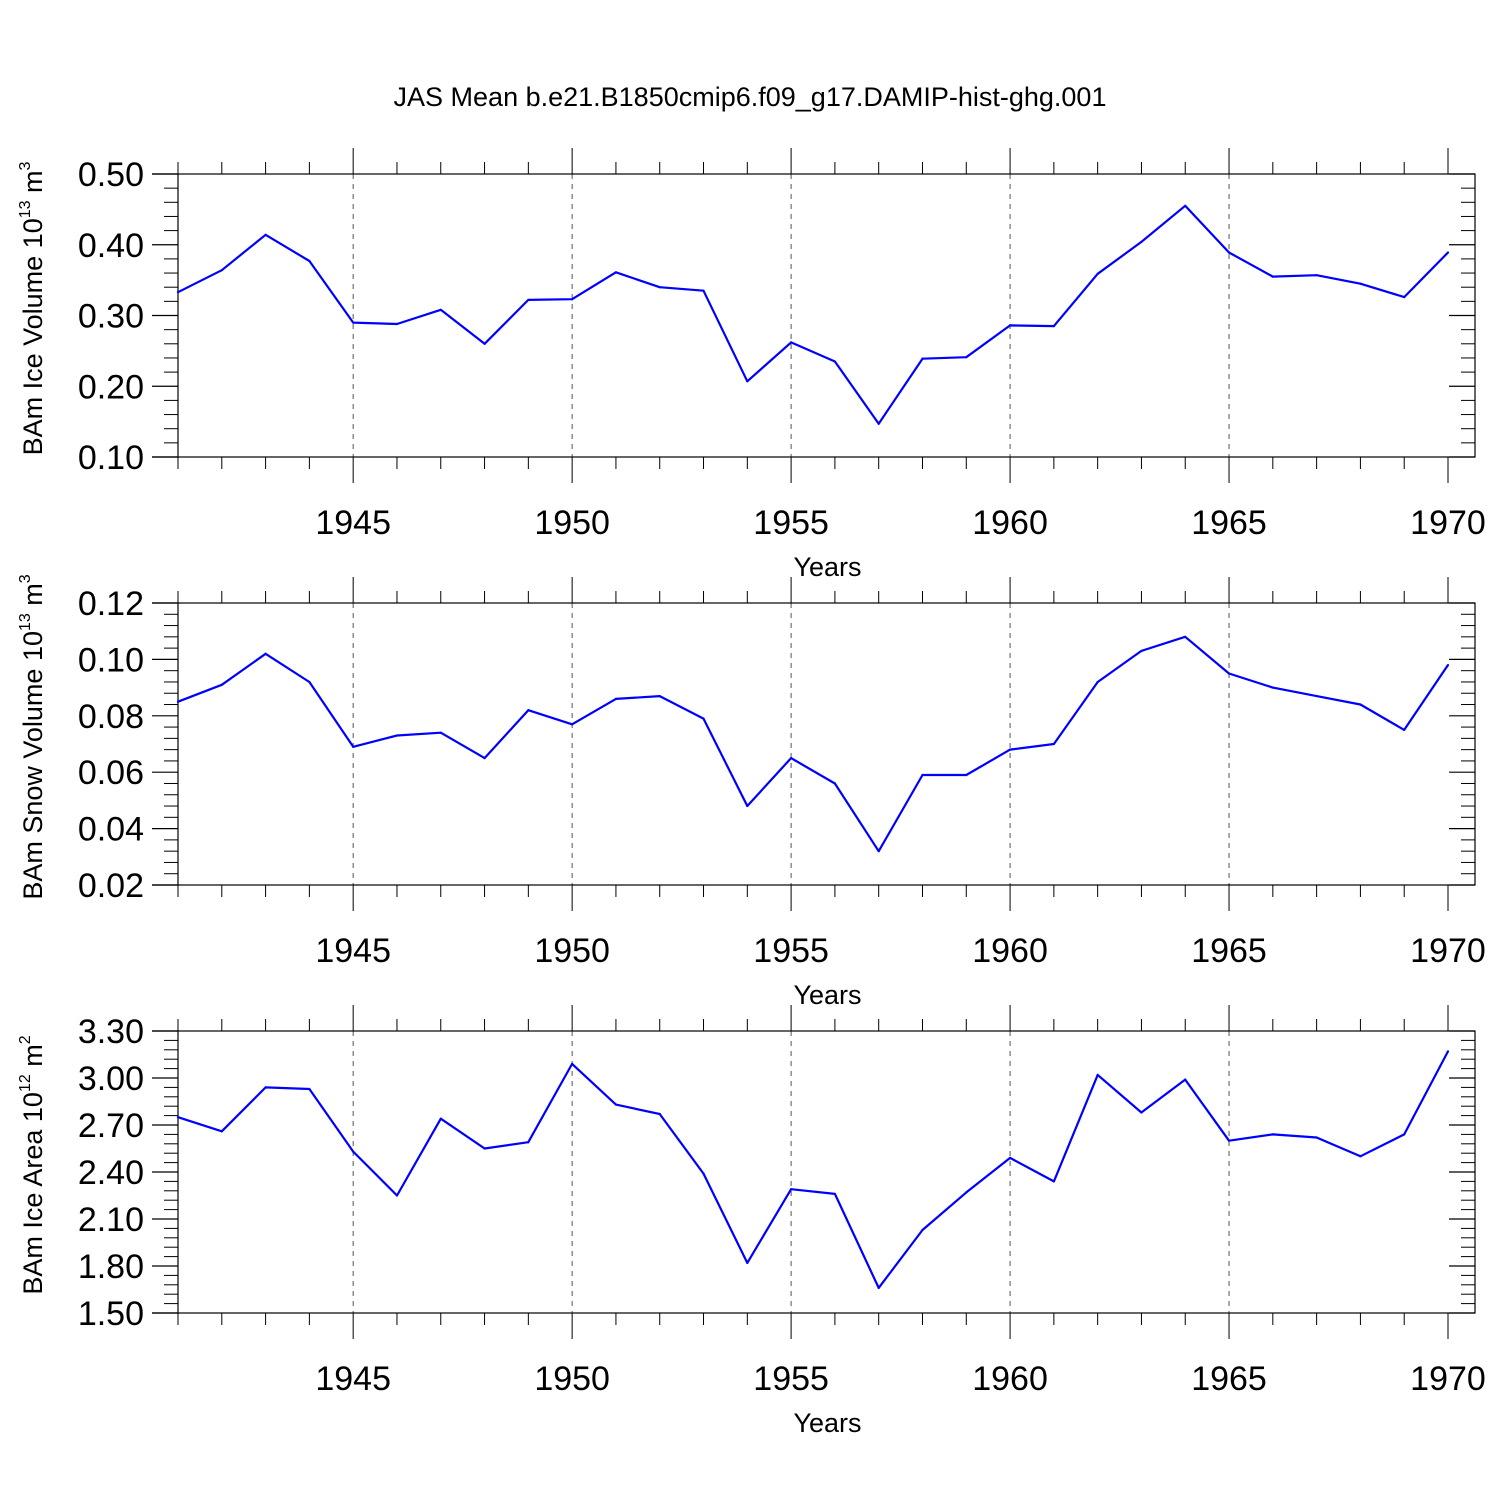  What do you see at coordinates (747, 1262) in the screenshot?
I see `chart-3-point-1954` at bounding box center [747, 1262].